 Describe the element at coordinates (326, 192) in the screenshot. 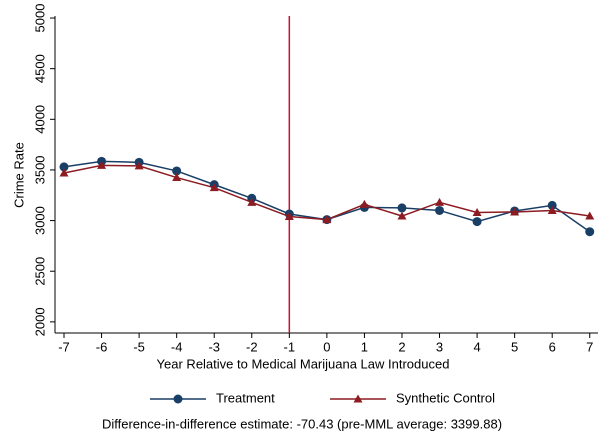

I see `series-line` at that location.